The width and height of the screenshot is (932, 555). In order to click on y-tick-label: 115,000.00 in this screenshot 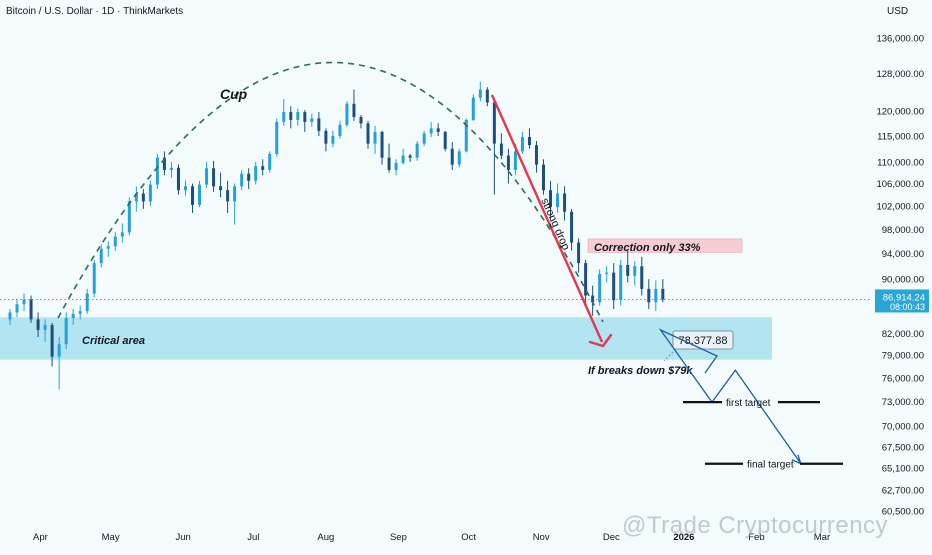, I will do `click(900, 136)`.